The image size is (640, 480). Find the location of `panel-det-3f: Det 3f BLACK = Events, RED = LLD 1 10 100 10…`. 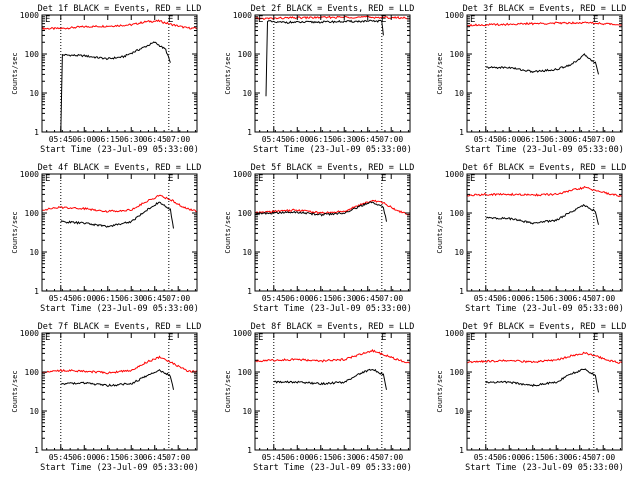

panel-det-3f: Det 3f BLACK = Events, RED = LLD 1 10 100 10… is located at coordinates (531, 79).